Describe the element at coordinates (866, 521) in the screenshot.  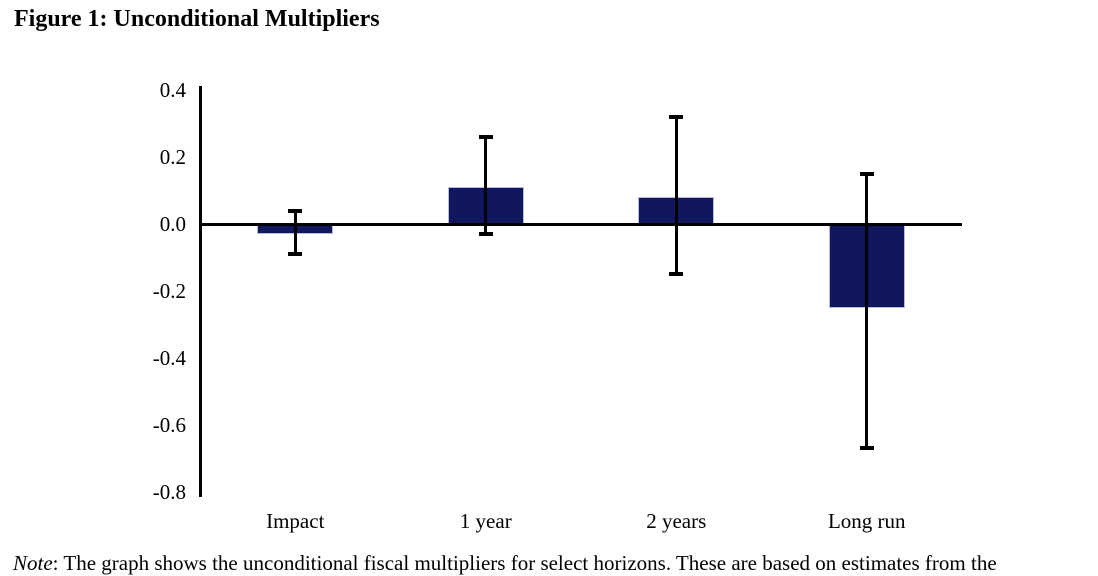
I see `x-category-label: Long run` at that location.